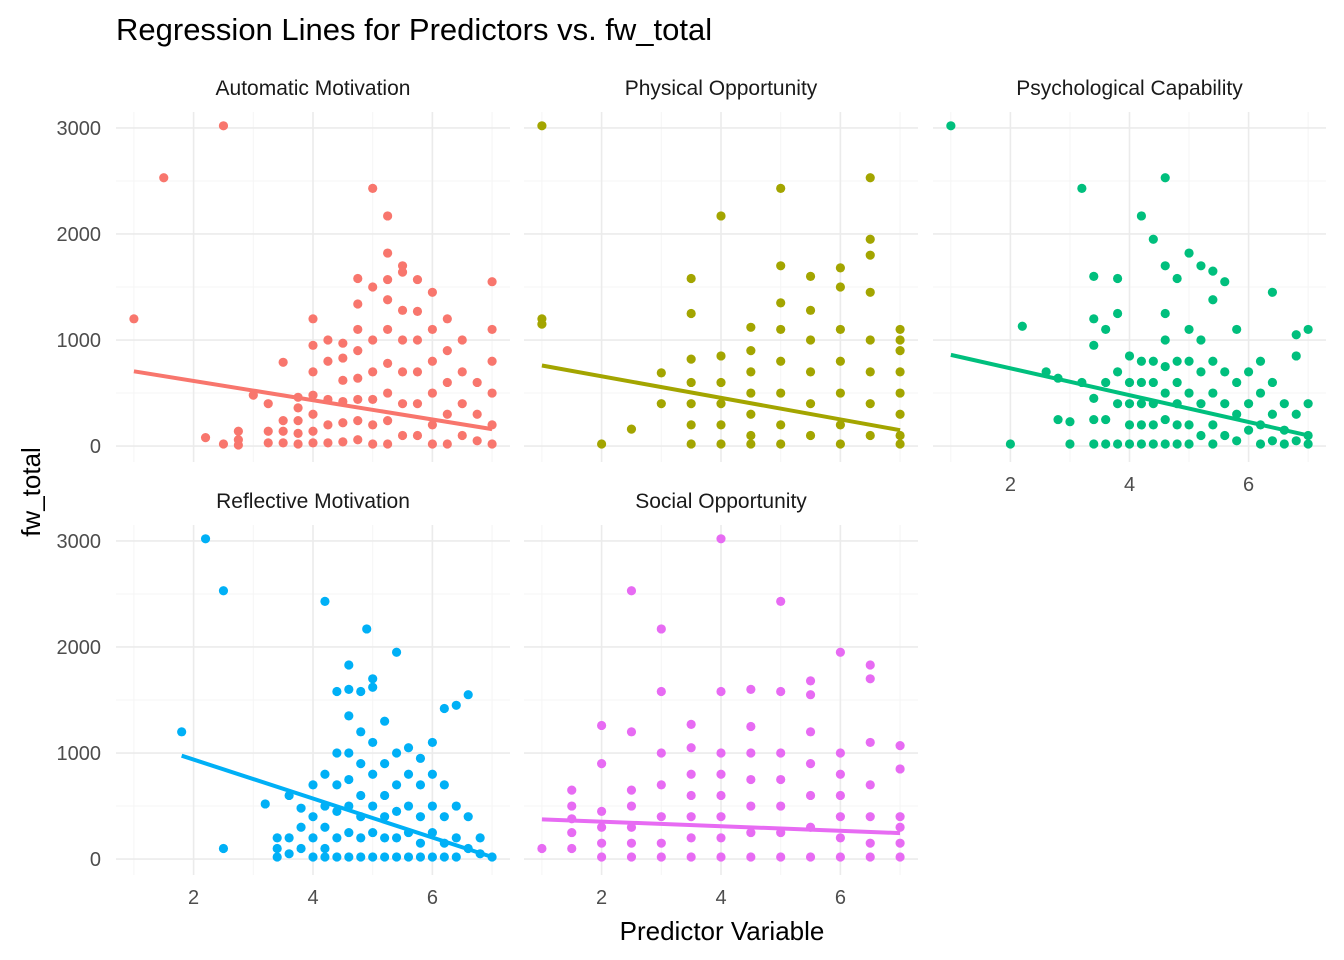 The width and height of the screenshot is (1344, 960). What do you see at coordinates (601, 898) in the screenshot?
I see `x-tick-label: 2` at bounding box center [601, 898].